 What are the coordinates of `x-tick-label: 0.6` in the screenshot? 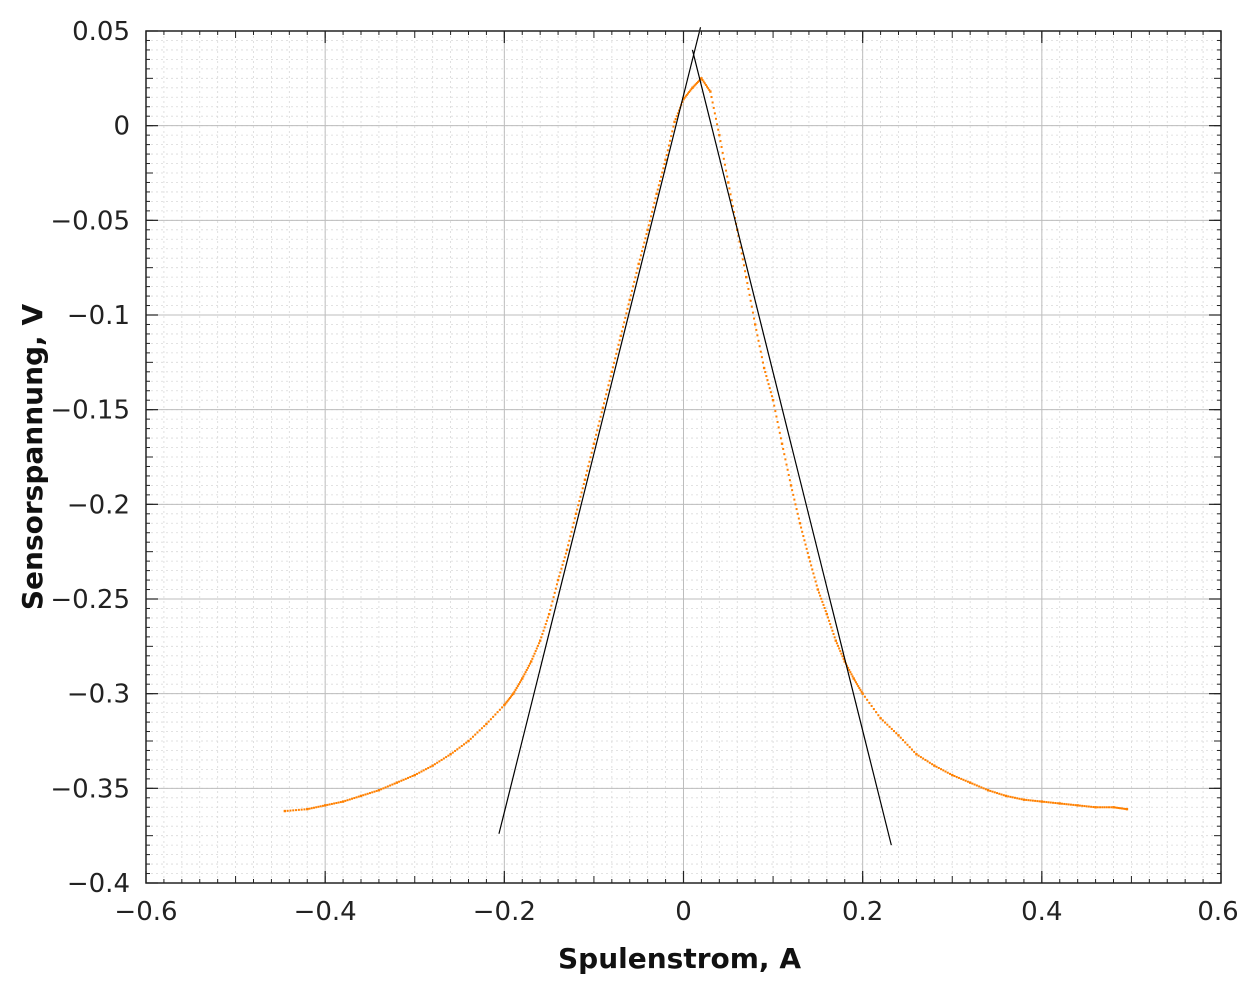 It's located at (1217, 912).